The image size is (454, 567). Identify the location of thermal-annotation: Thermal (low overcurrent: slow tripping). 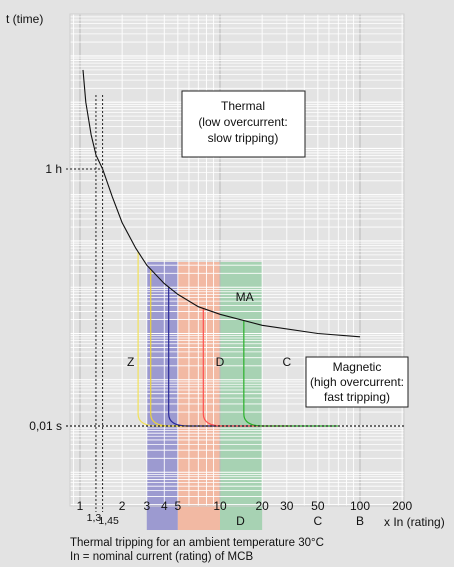
(243, 124).